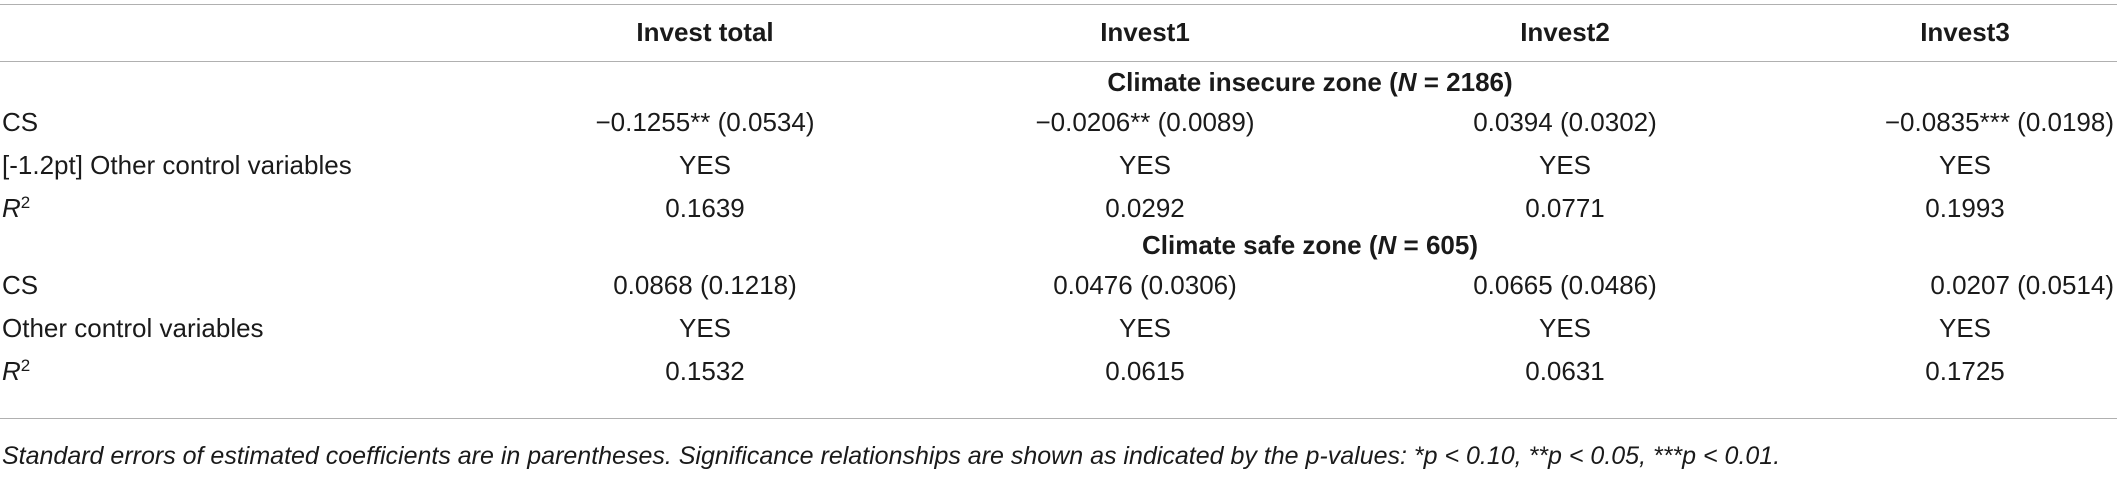 The width and height of the screenshot is (2117, 498). Describe the element at coordinates (1565, 32) in the screenshot. I see `header-invest2: Invest2` at that location.